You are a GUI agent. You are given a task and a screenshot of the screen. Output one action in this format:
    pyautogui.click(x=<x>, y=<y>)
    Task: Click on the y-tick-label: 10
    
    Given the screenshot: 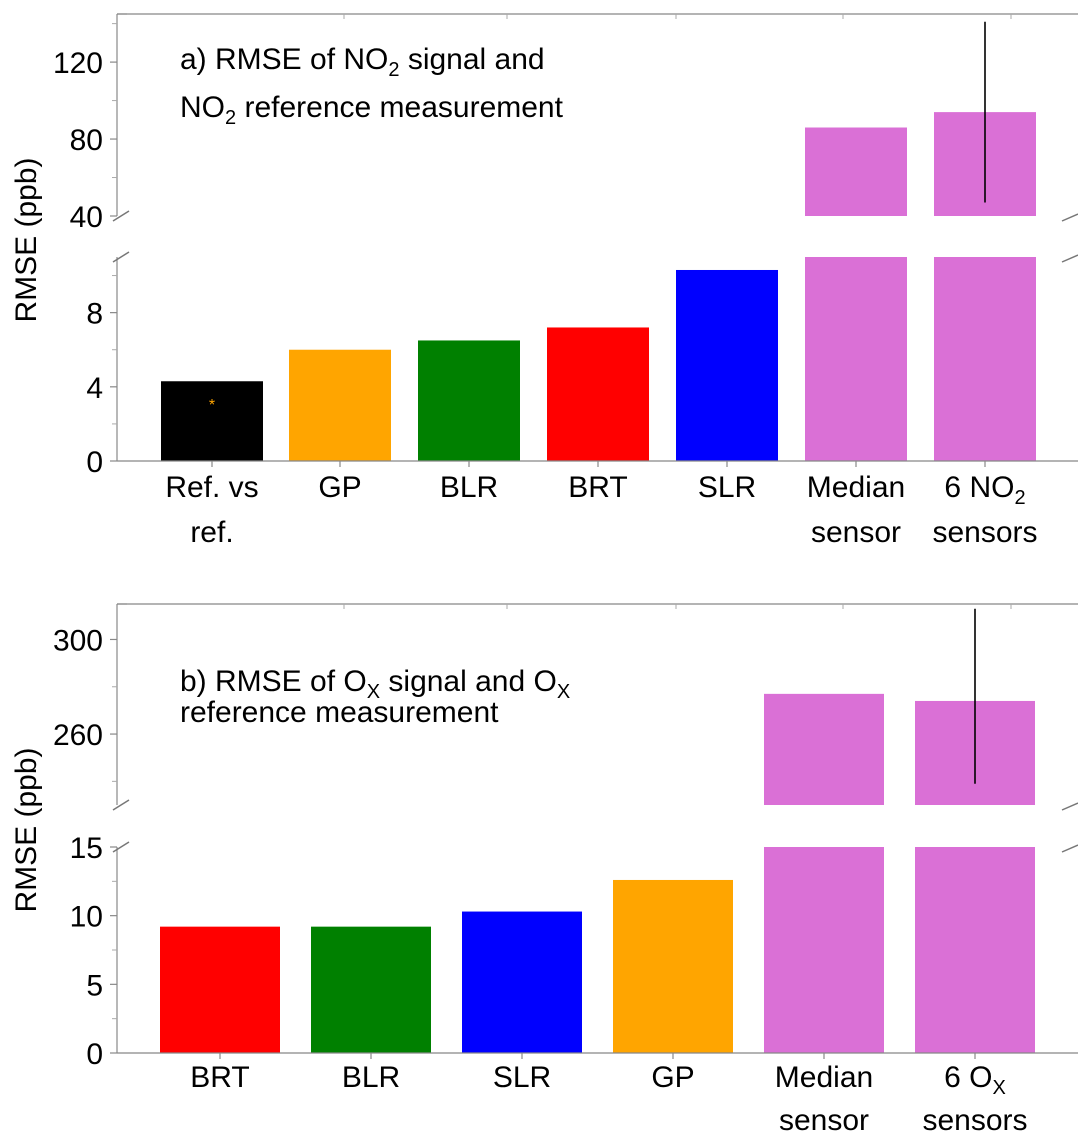 What is the action you would take?
    pyautogui.click(x=86, y=917)
    